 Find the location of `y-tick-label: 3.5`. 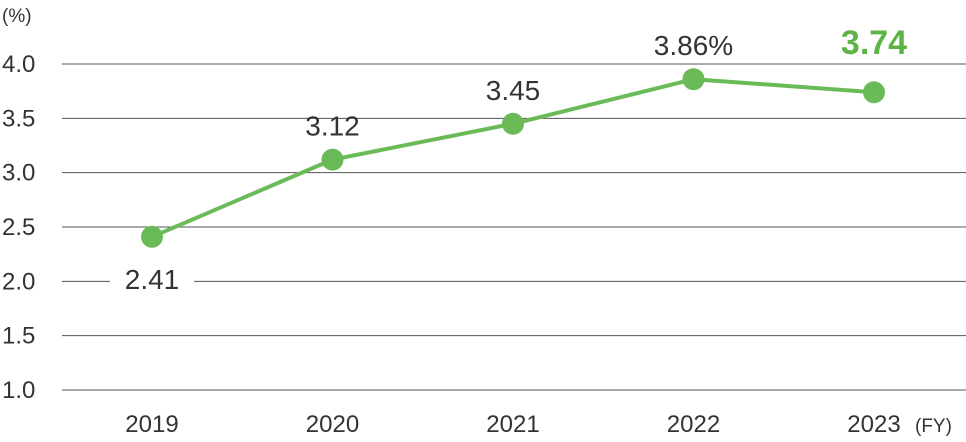

y-tick-label: 3.5 is located at coordinates (18, 118).